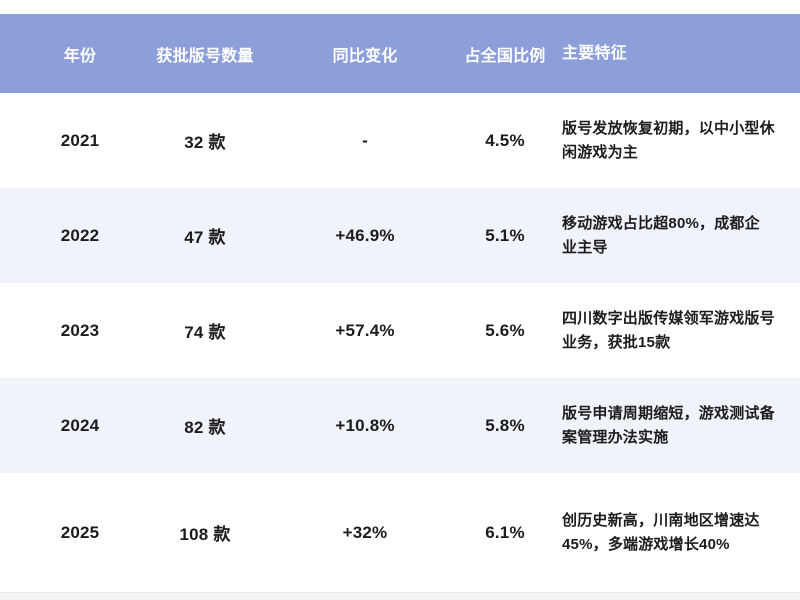 The image size is (800, 600). Describe the element at coordinates (80, 56) in the screenshot. I see `header-year: 年份` at that location.